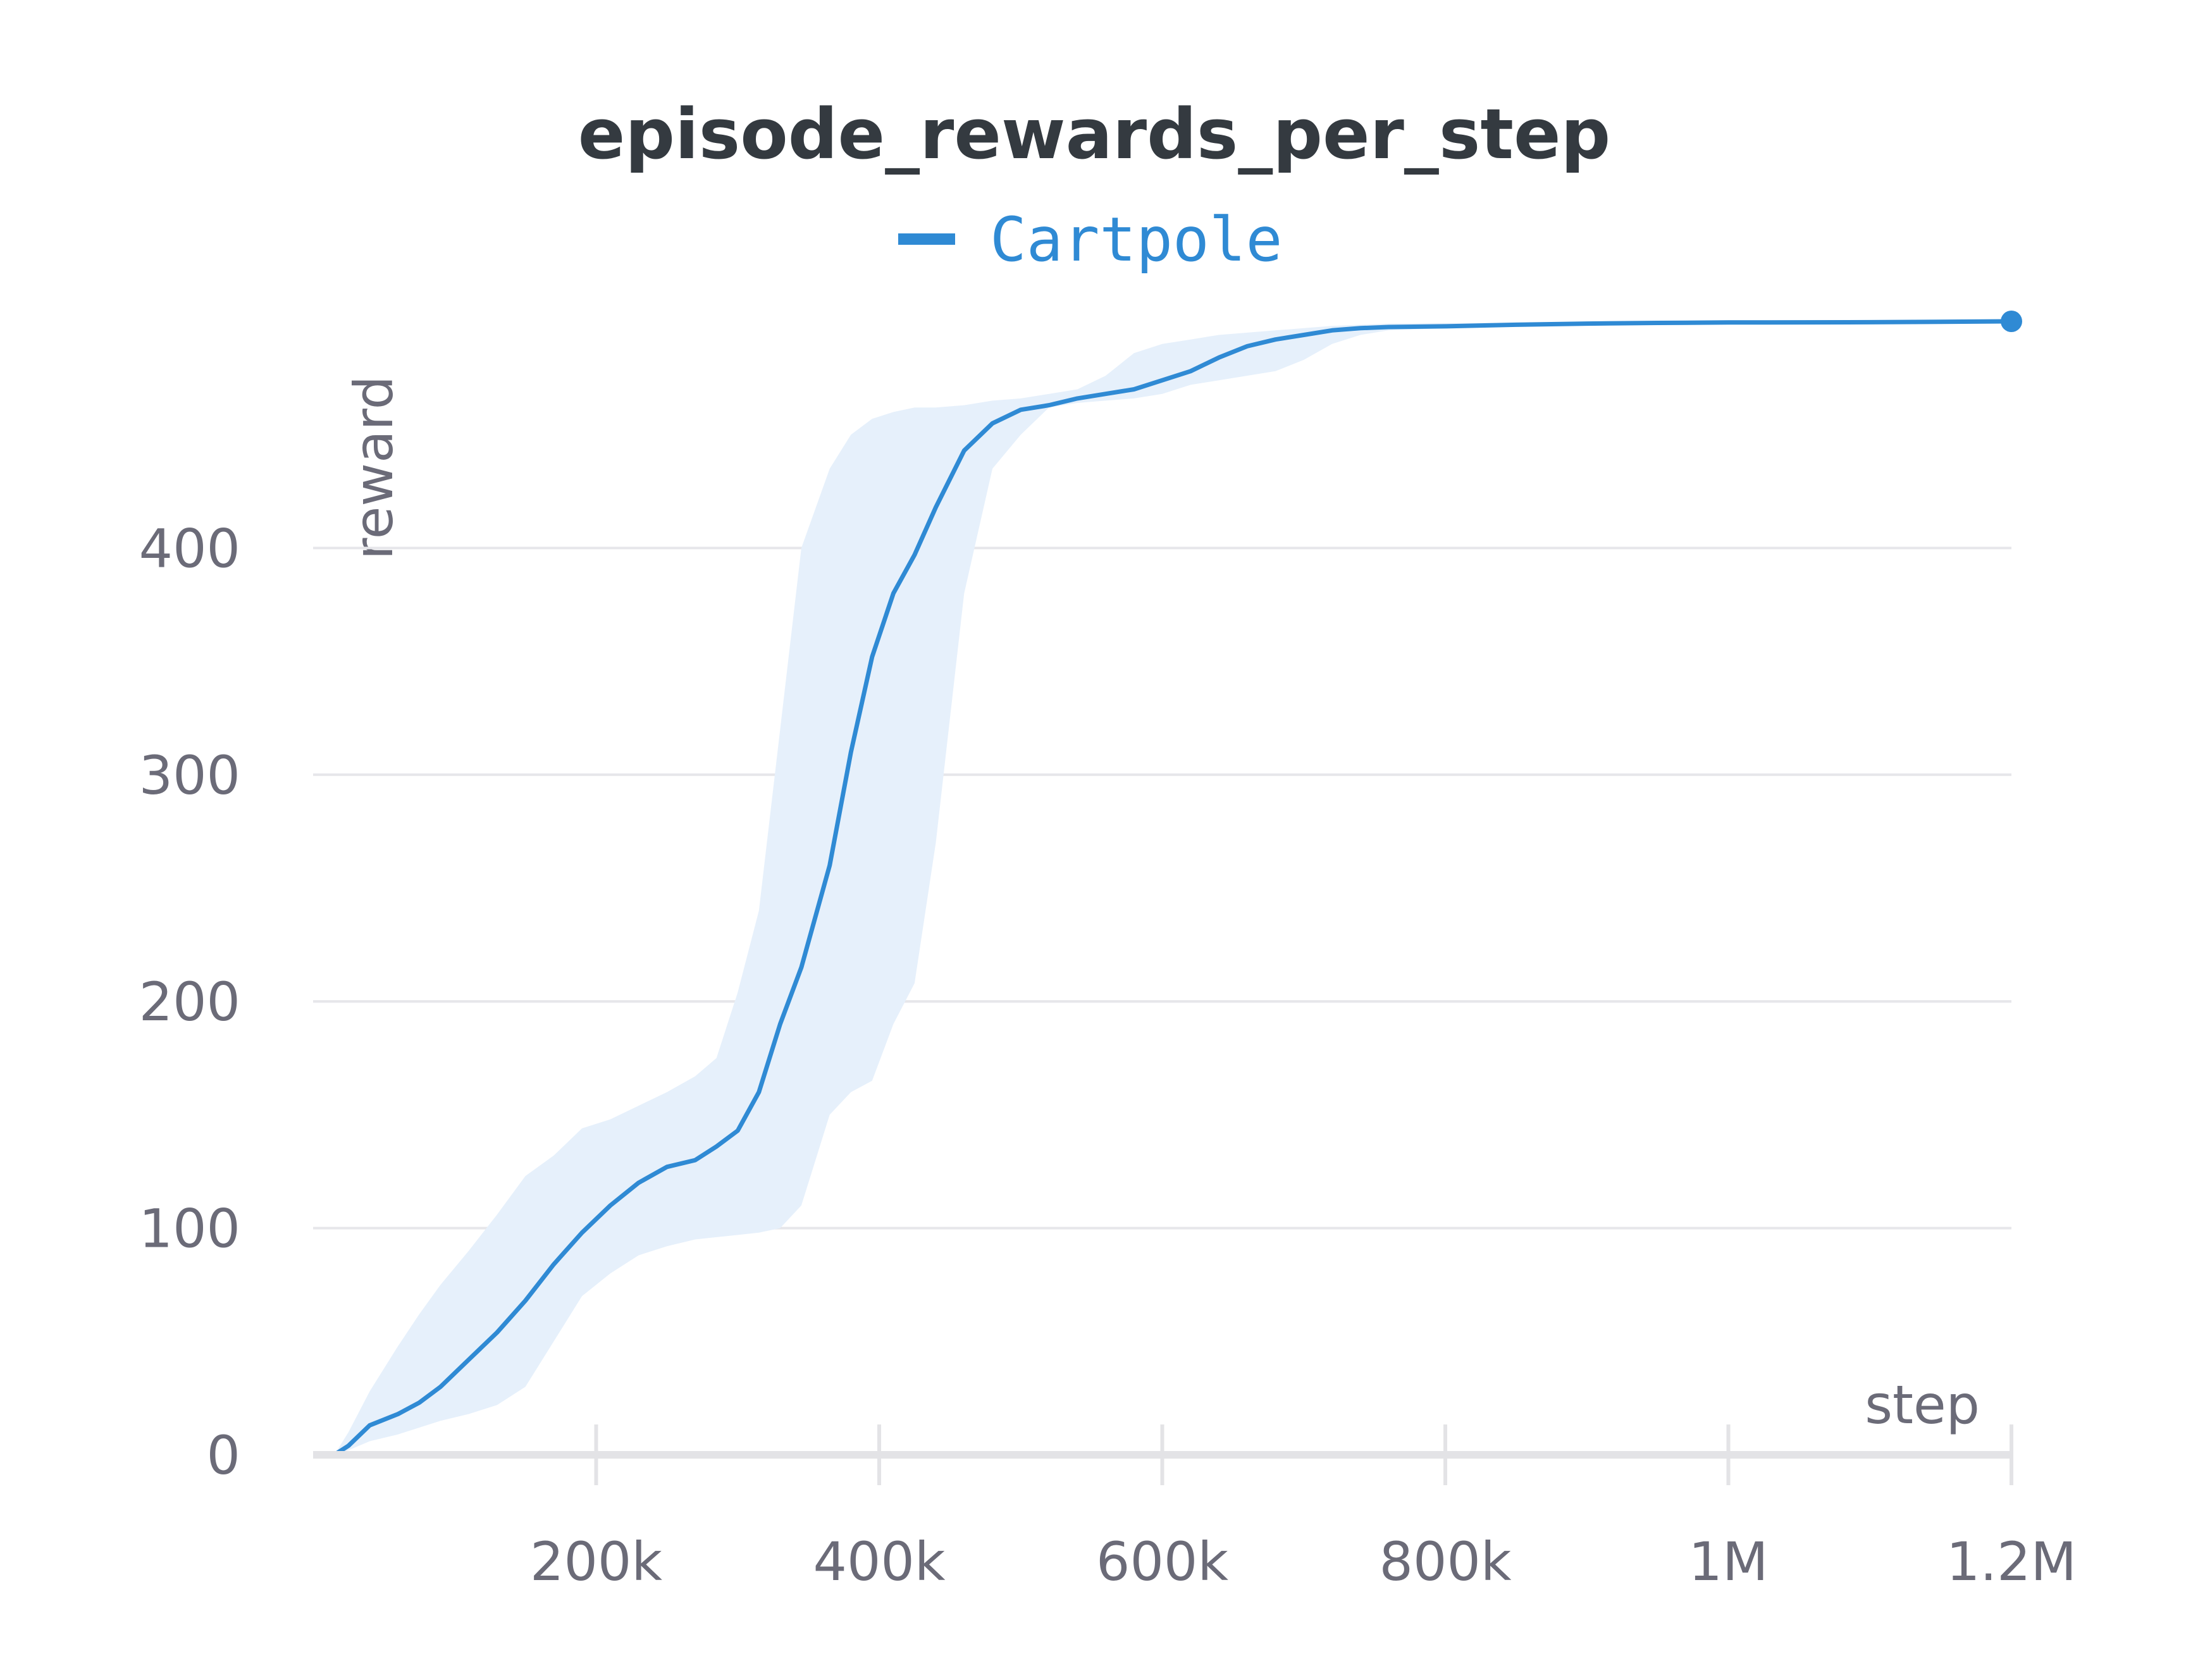 The image size is (2186, 1680). Describe the element at coordinates (1729, 1562) in the screenshot. I see `x-tick-label: 1M` at that location.